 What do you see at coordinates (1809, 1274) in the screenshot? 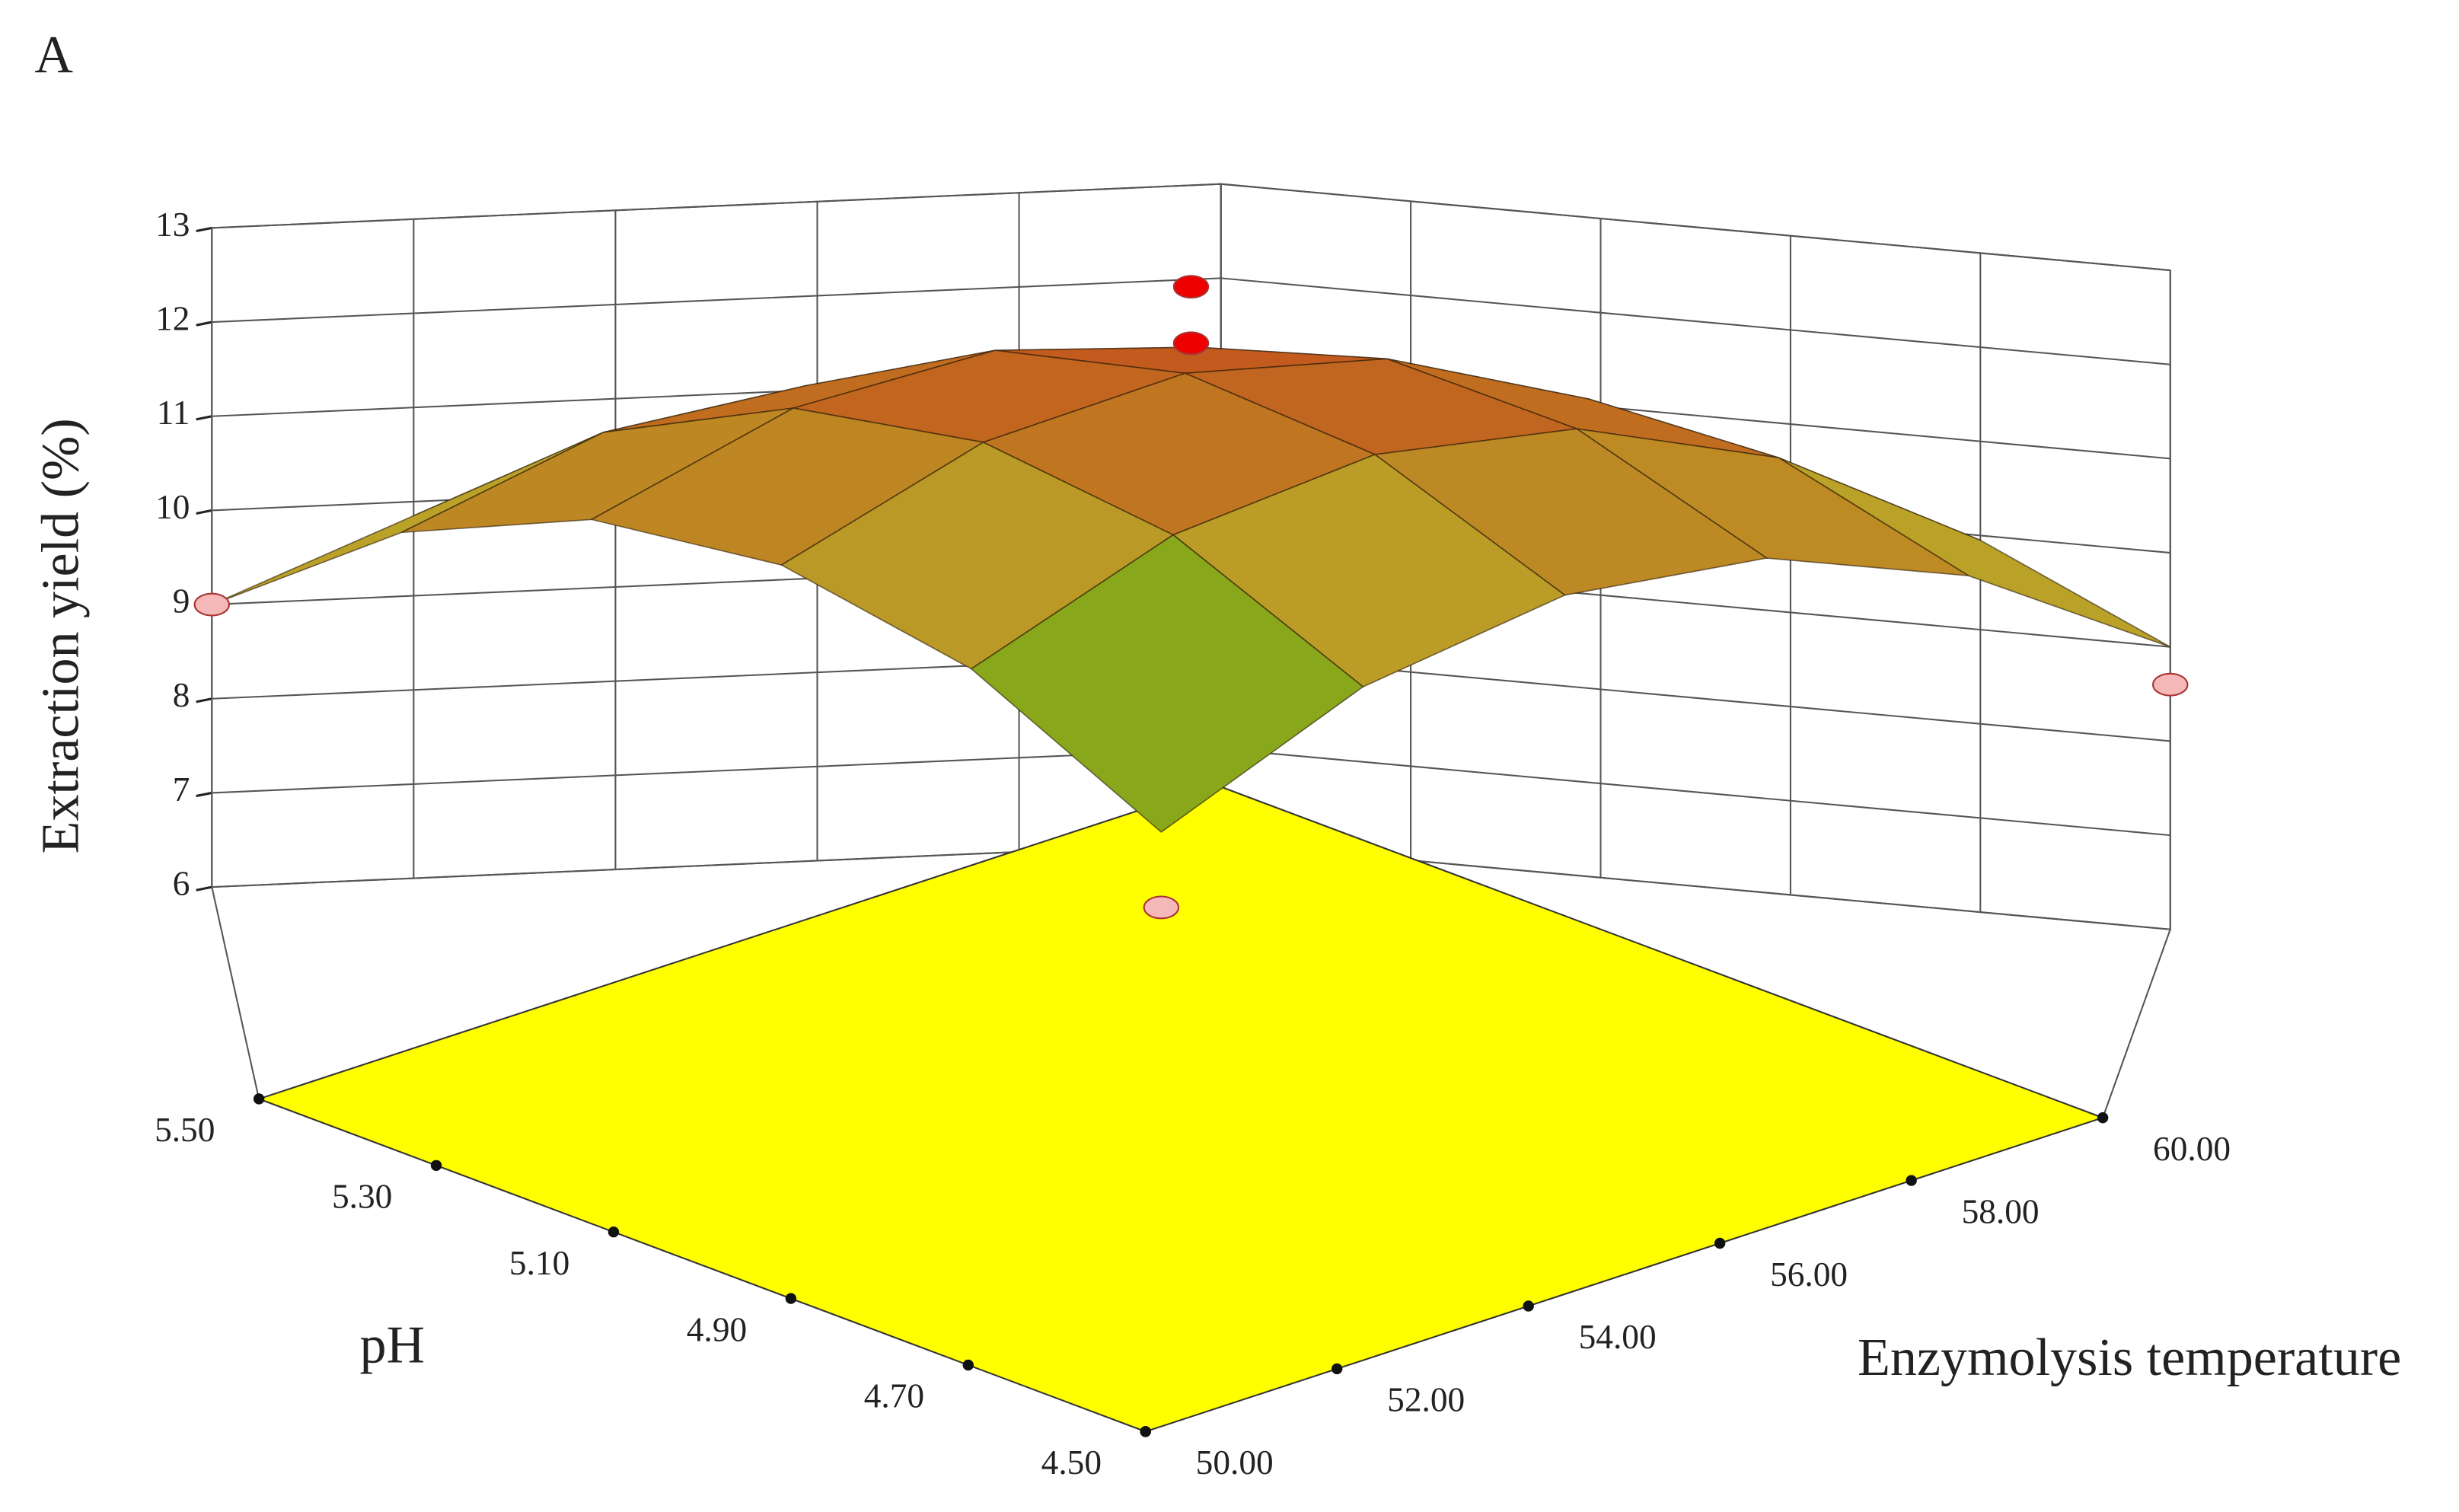
I see `x-tick-label: 56.00` at bounding box center [1809, 1274].